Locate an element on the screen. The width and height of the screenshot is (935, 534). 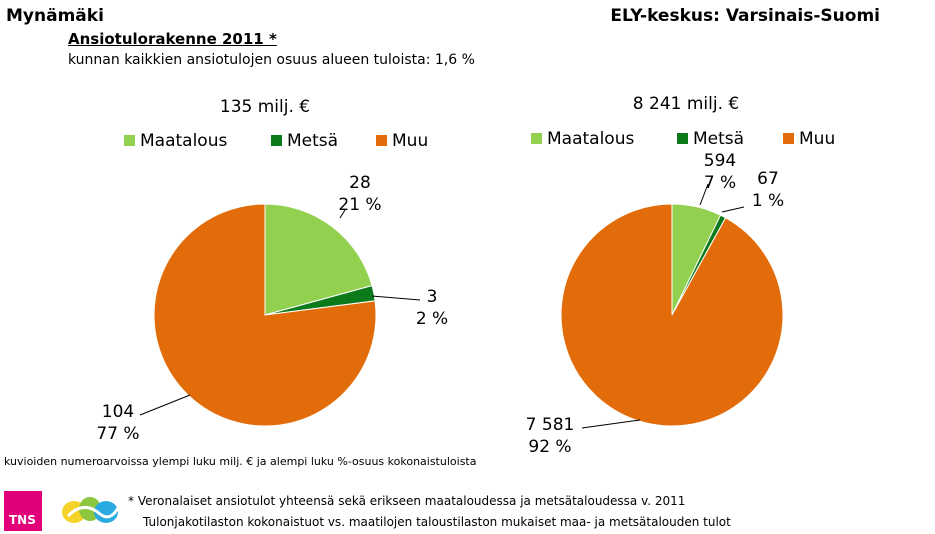
data-label-percent: 77 % is located at coordinates (117, 434).